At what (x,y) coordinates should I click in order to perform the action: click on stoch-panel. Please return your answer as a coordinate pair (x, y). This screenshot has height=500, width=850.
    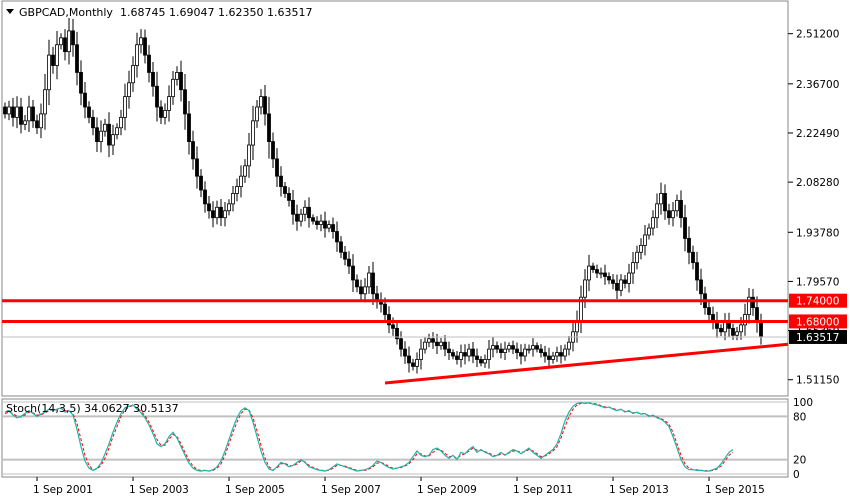
    Looking at the image, I should click on (395, 438).